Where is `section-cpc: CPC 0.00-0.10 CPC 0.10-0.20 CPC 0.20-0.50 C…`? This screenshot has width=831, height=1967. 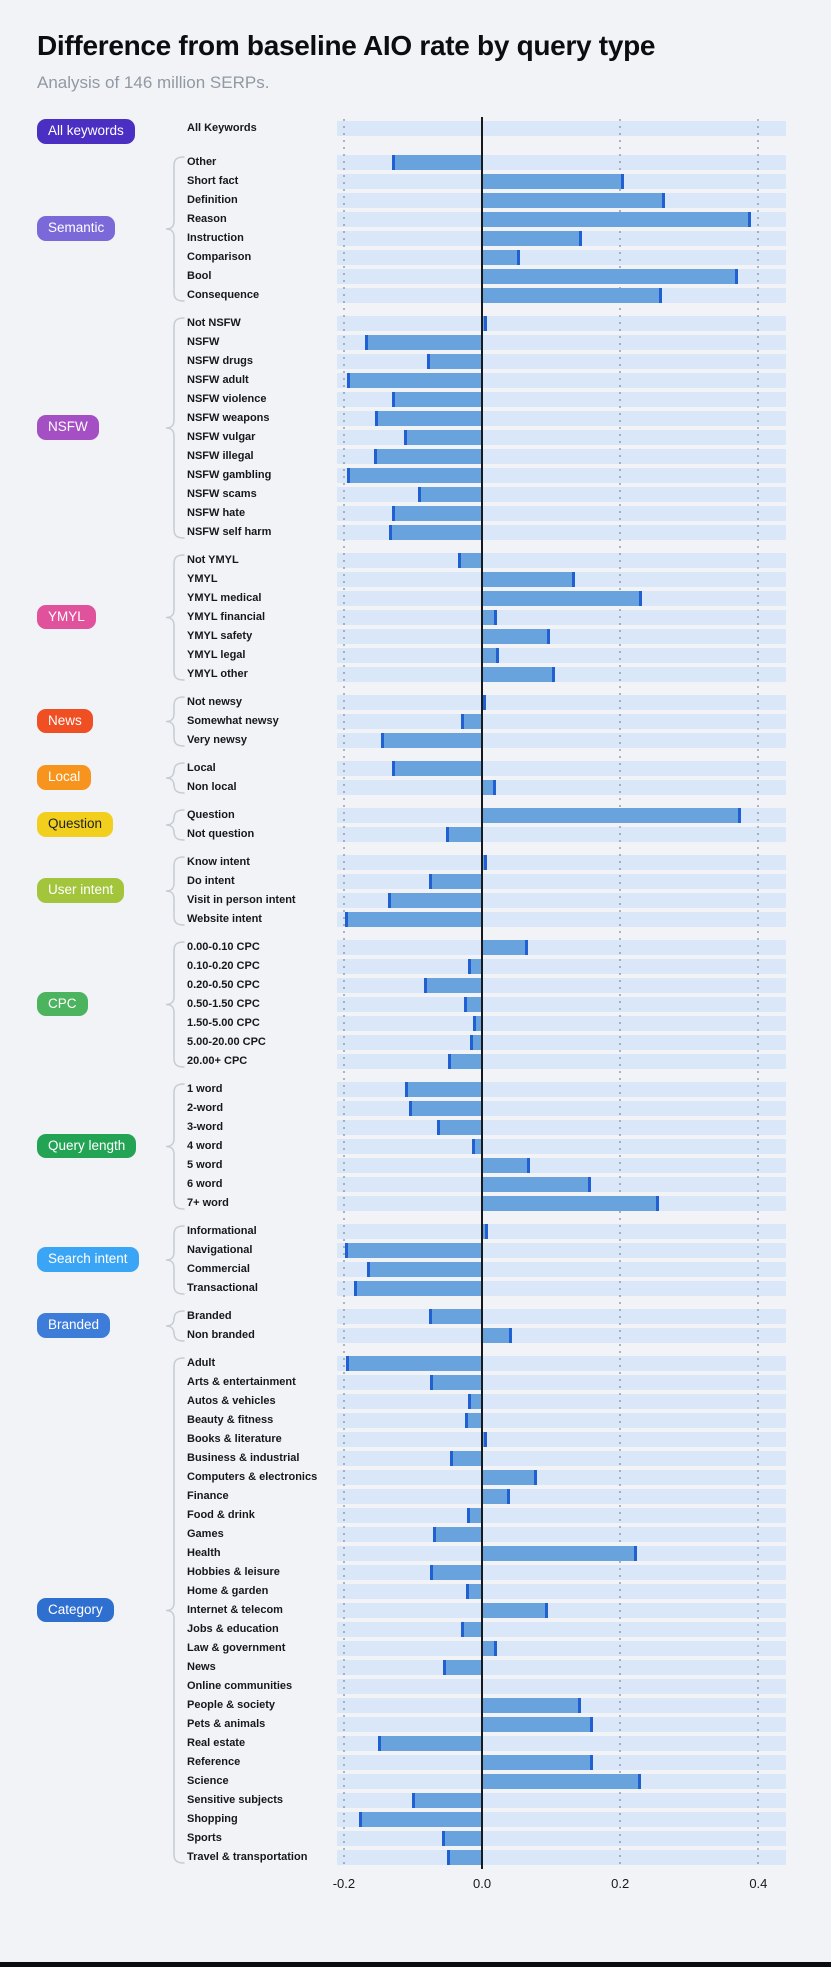
section-cpc: CPC 0.00-0.10 CPC 0.10-0.20 CPC 0.20-0.50 C… is located at coordinates (411, 1004).